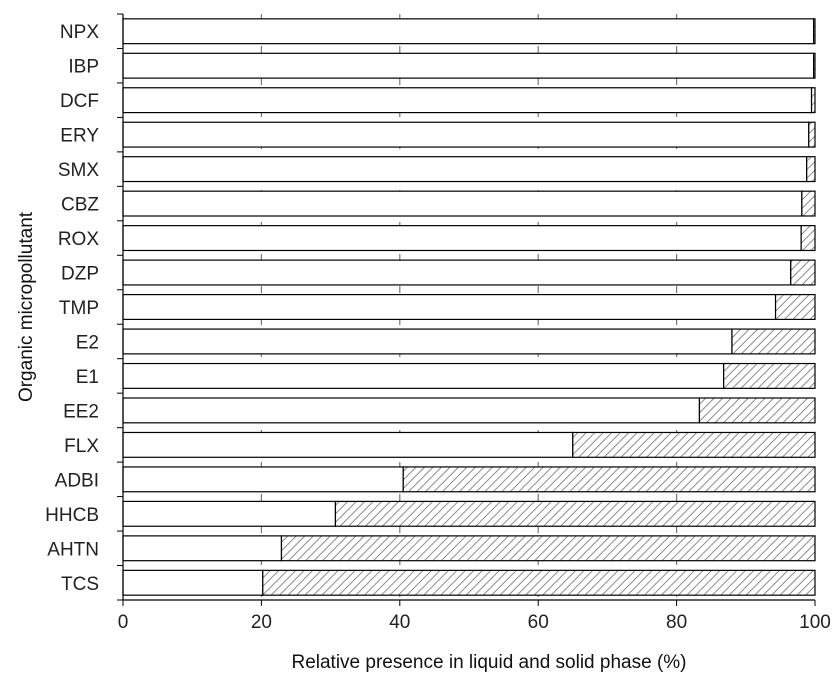  I want to click on bar-liquid-ery, so click(466, 134).